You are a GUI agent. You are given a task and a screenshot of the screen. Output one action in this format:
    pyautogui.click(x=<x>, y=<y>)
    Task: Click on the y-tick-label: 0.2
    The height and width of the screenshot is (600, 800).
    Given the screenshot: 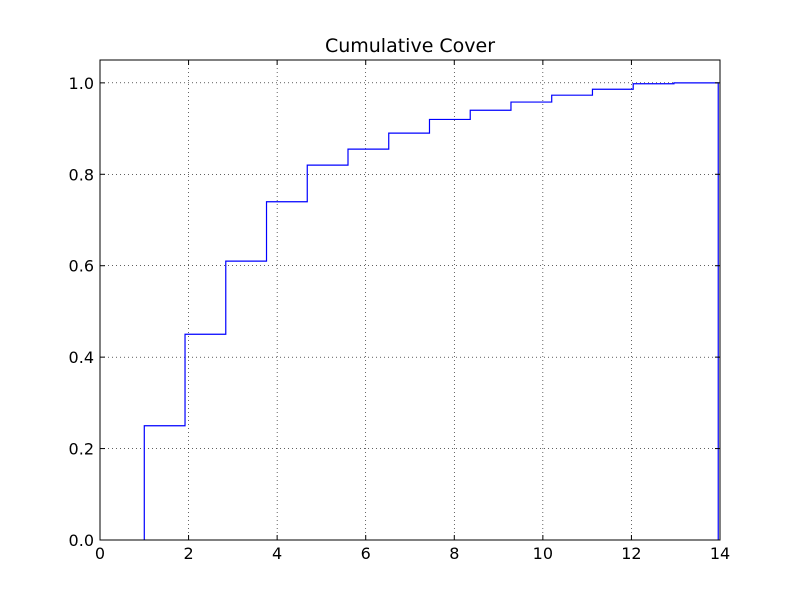 What is the action you would take?
    pyautogui.click(x=81, y=449)
    